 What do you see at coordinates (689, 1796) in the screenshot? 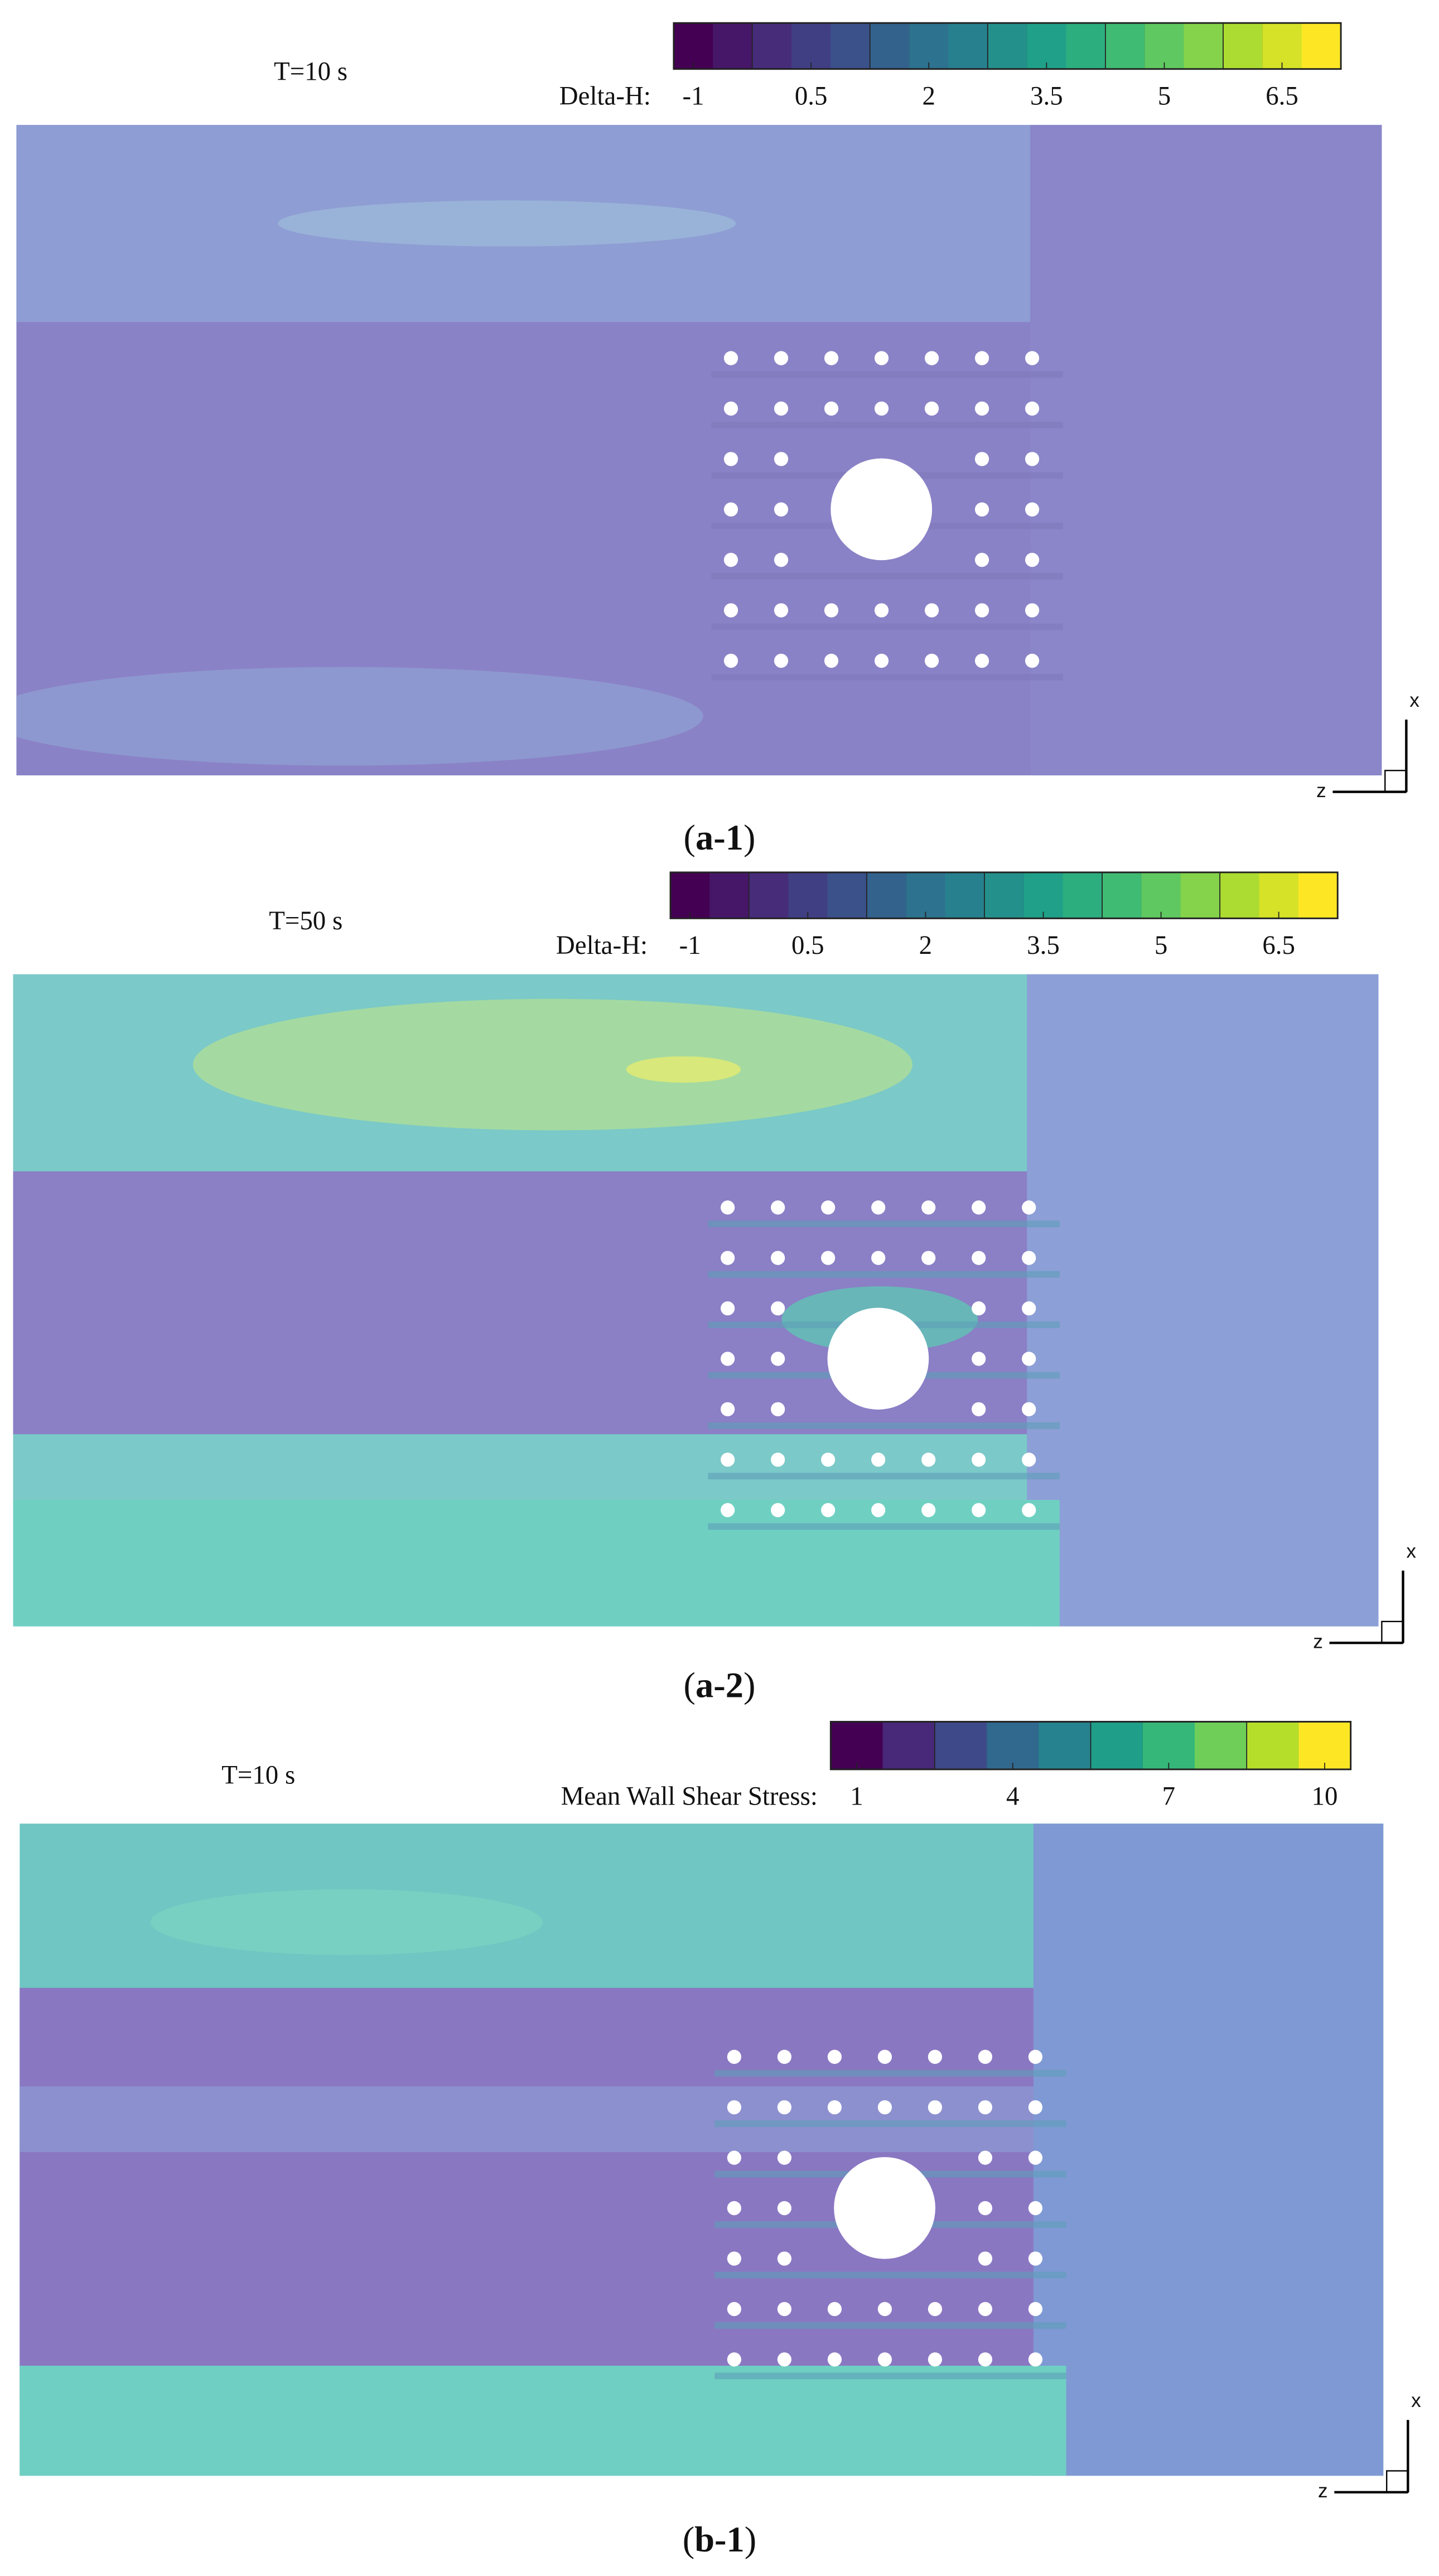
I see `colorbar-label: Mean Wall Shear Stress:` at bounding box center [689, 1796].